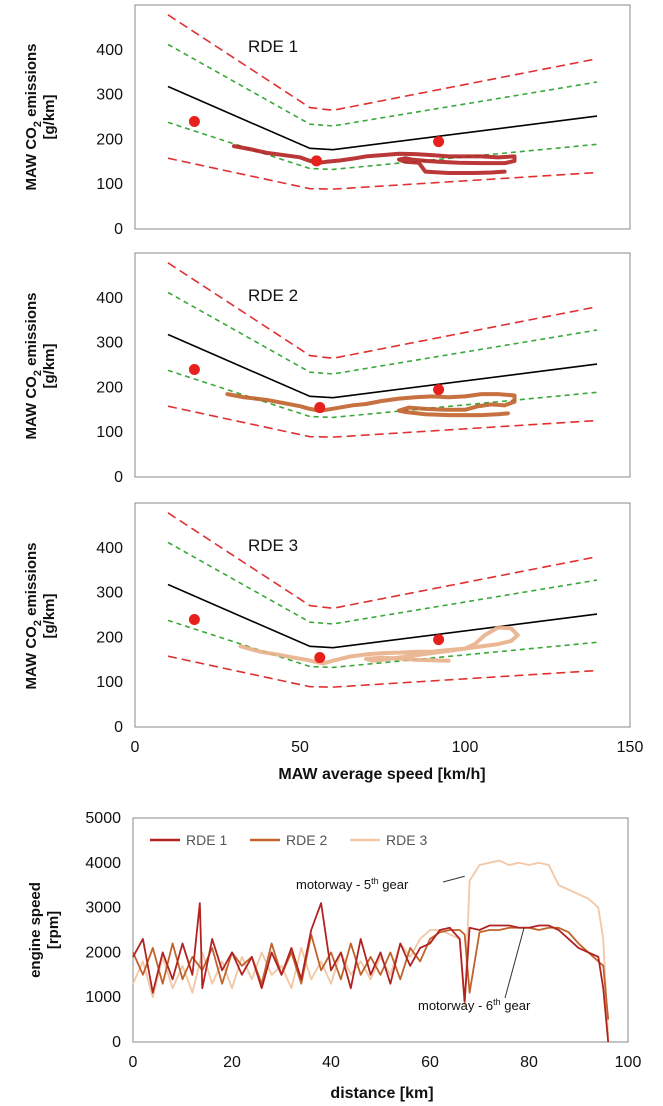 This screenshot has height=1106, width=663. Describe the element at coordinates (455, 1005) in the screenshot. I see `annotation-text: motorway - 6` at that location.